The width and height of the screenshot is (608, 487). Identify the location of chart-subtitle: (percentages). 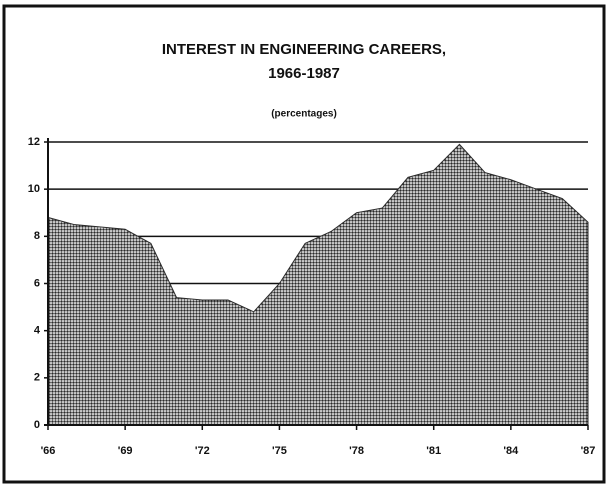
(304, 114).